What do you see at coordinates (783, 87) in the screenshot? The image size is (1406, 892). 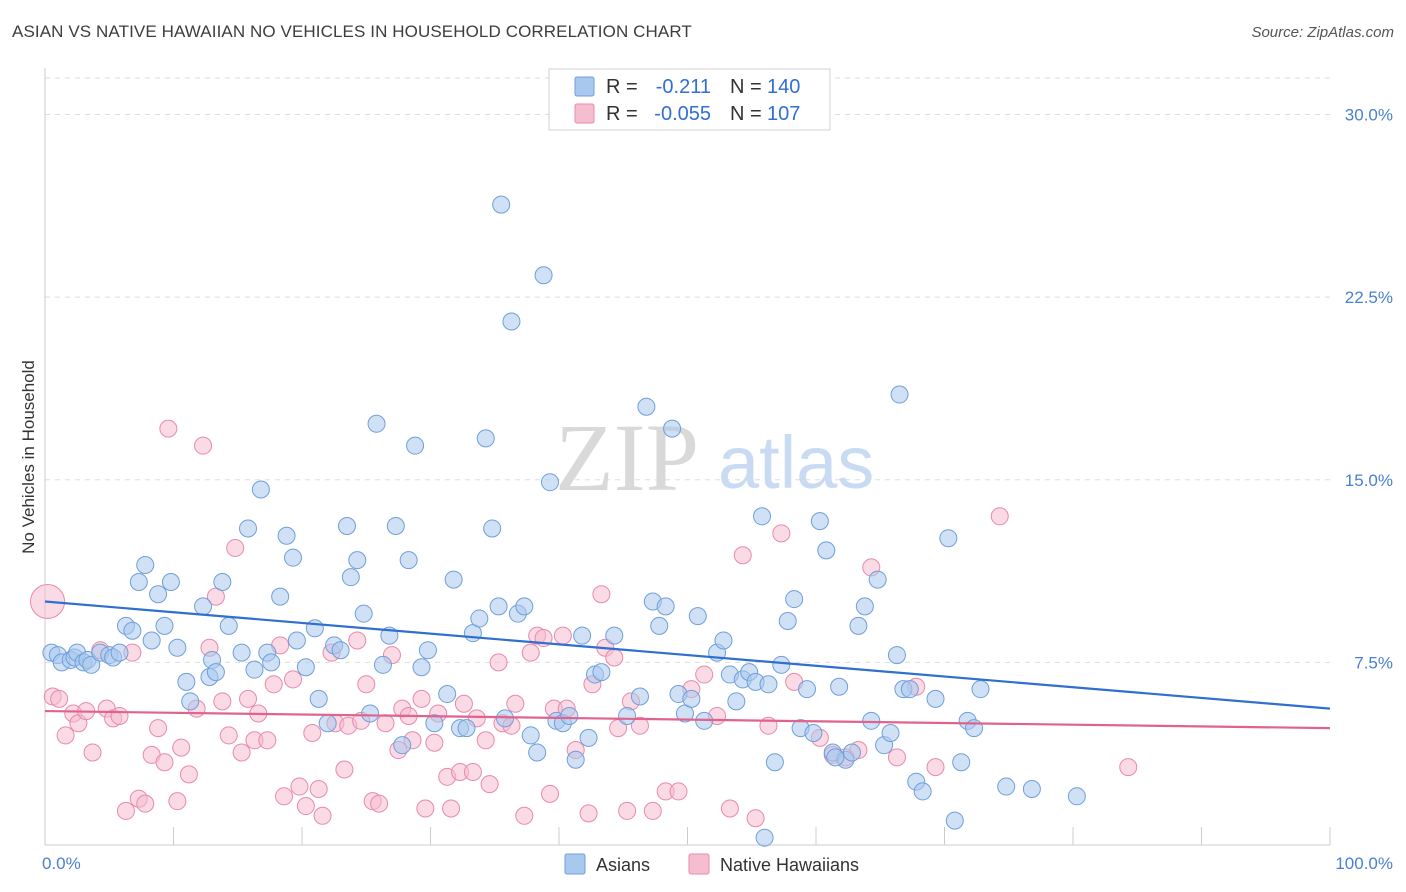 I see `legend-n-value-asians: 140` at bounding box center [783, 87].